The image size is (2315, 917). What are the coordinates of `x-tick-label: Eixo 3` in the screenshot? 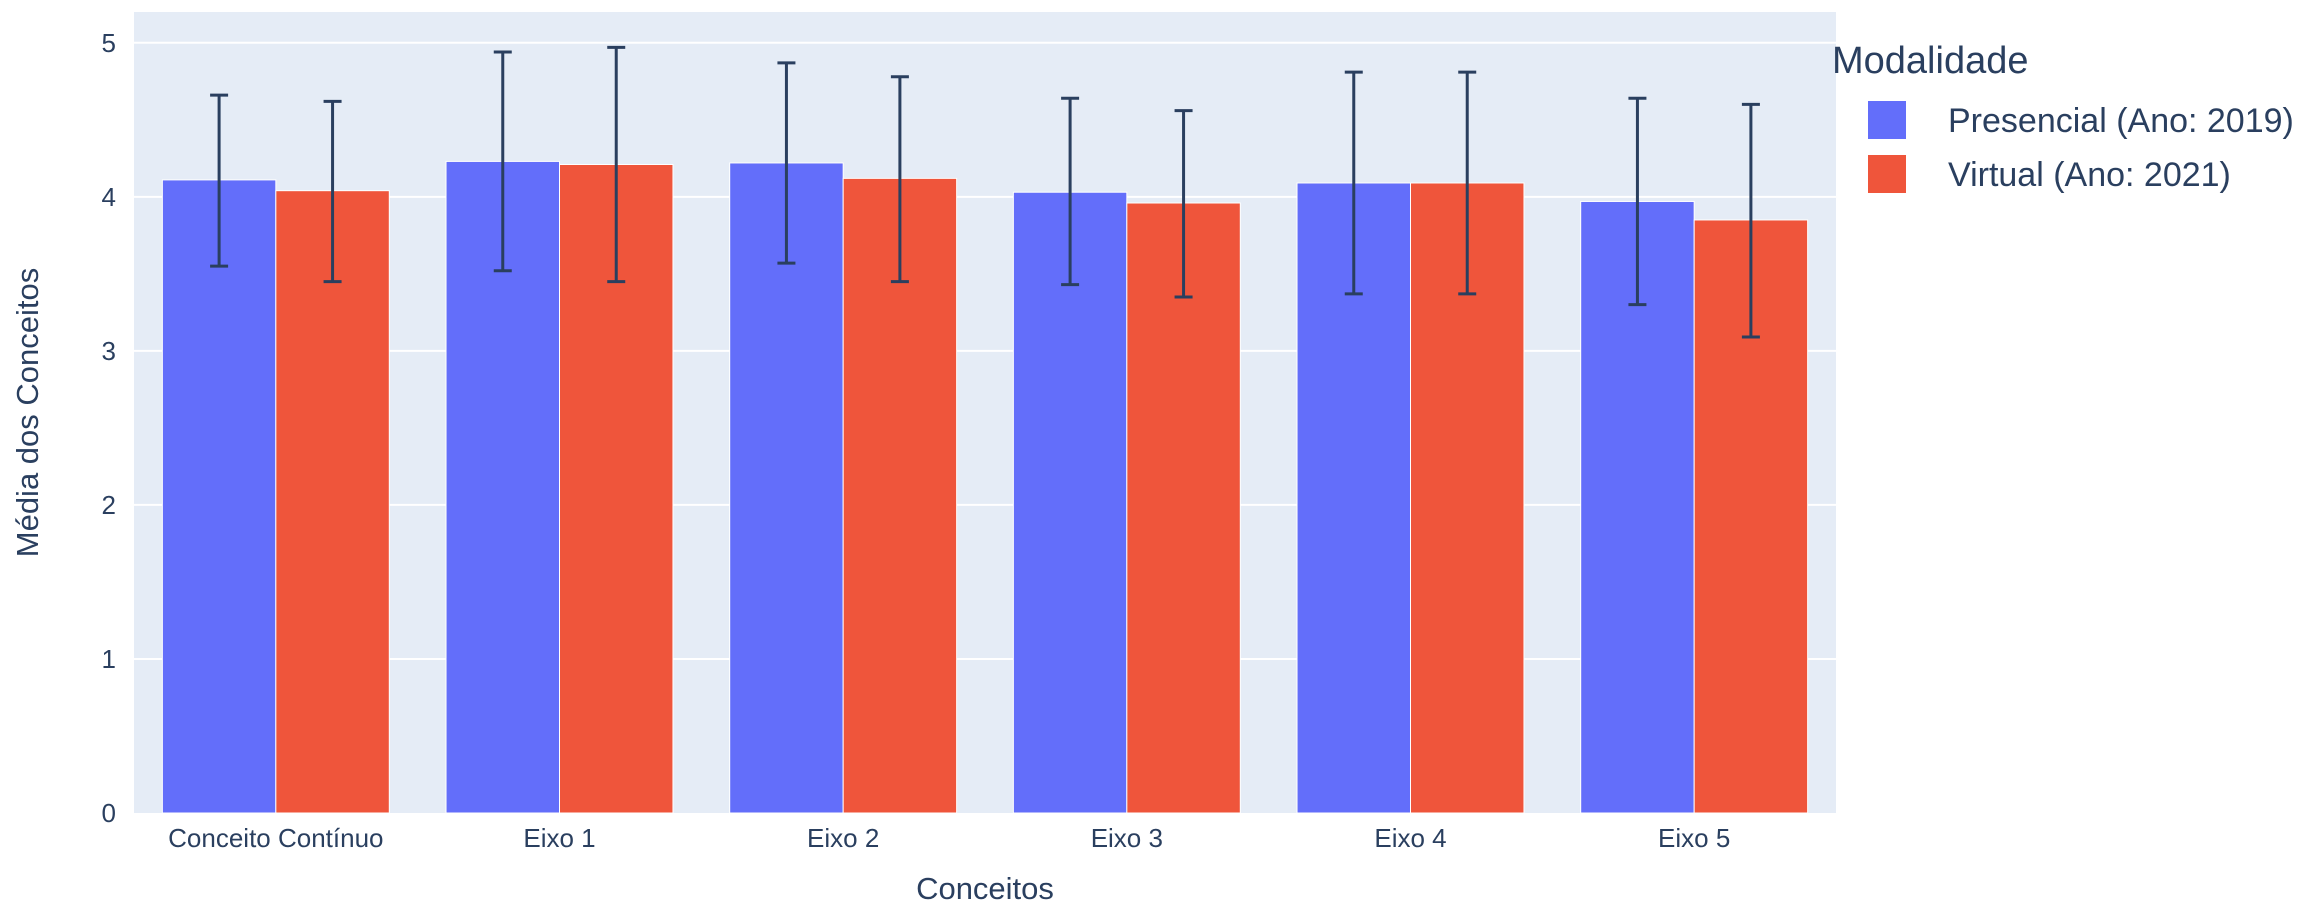 It's located at (1127, 838).